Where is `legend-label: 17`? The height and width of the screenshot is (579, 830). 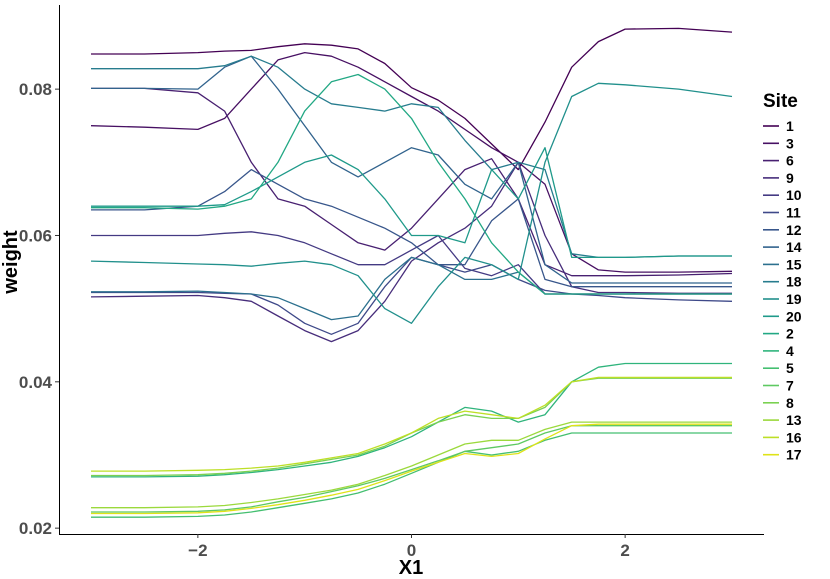 legend-label: 17 is located at coordinates (794, 455).